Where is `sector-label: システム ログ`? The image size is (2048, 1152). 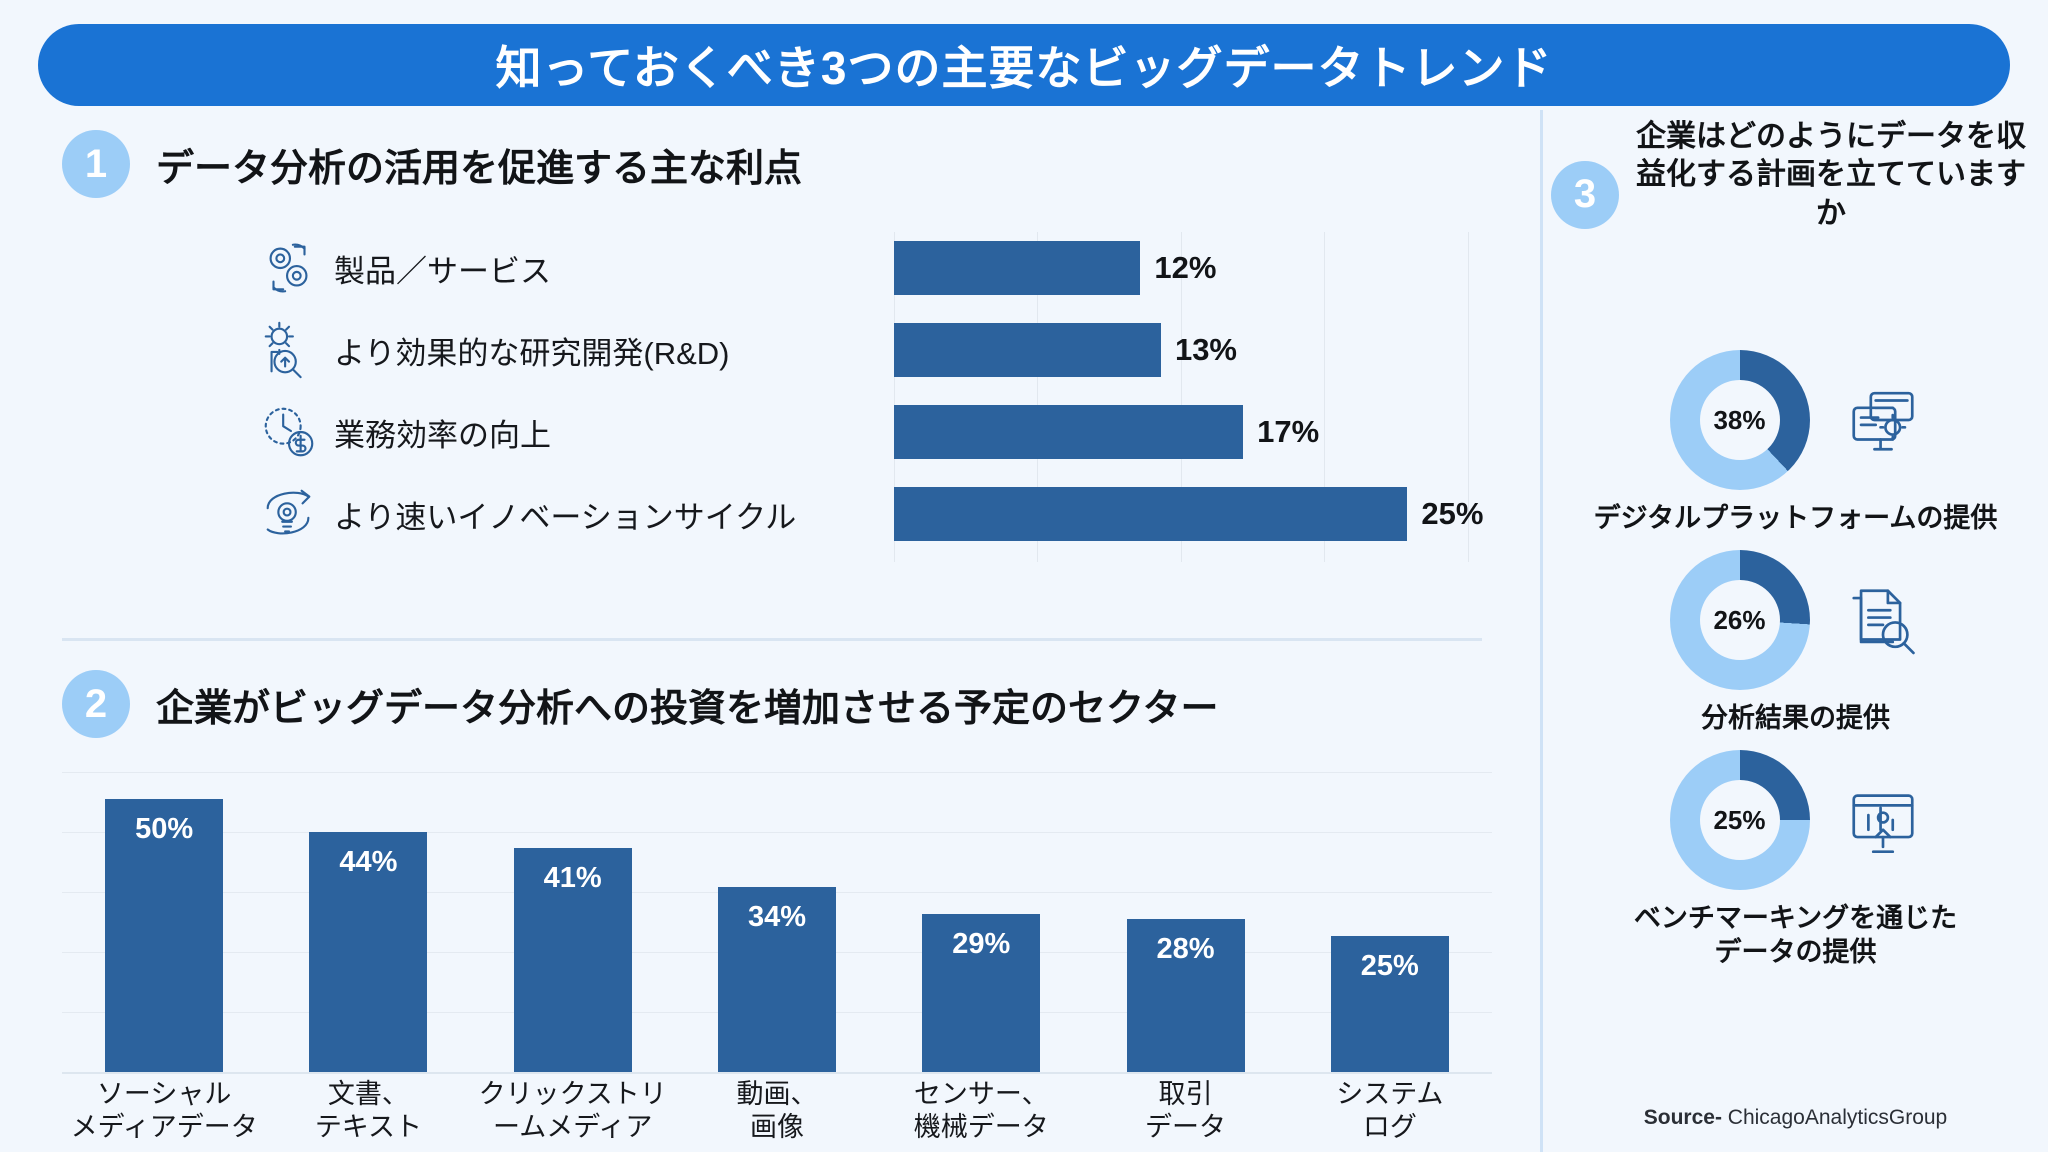
sector-label: システム ログ is located at coordinates (1390, 1110).